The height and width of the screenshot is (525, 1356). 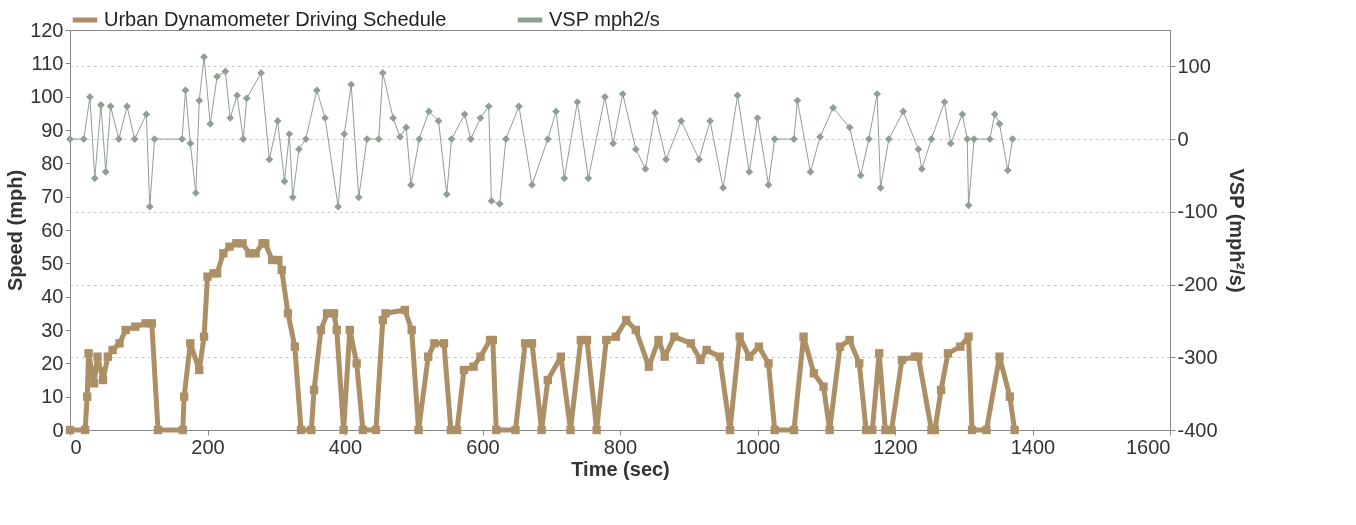 What do you see at coordinates (1236, 230) in the screenshot?
I see `y2-axis-title: VSP (mph²/s)` at bounding box center [1236, 230].